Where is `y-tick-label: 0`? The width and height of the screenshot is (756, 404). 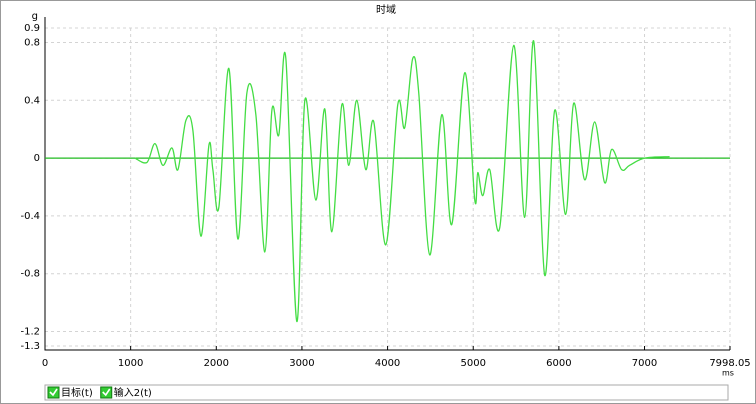 y-tick-label: 0 is located at coordinates (37, 158).